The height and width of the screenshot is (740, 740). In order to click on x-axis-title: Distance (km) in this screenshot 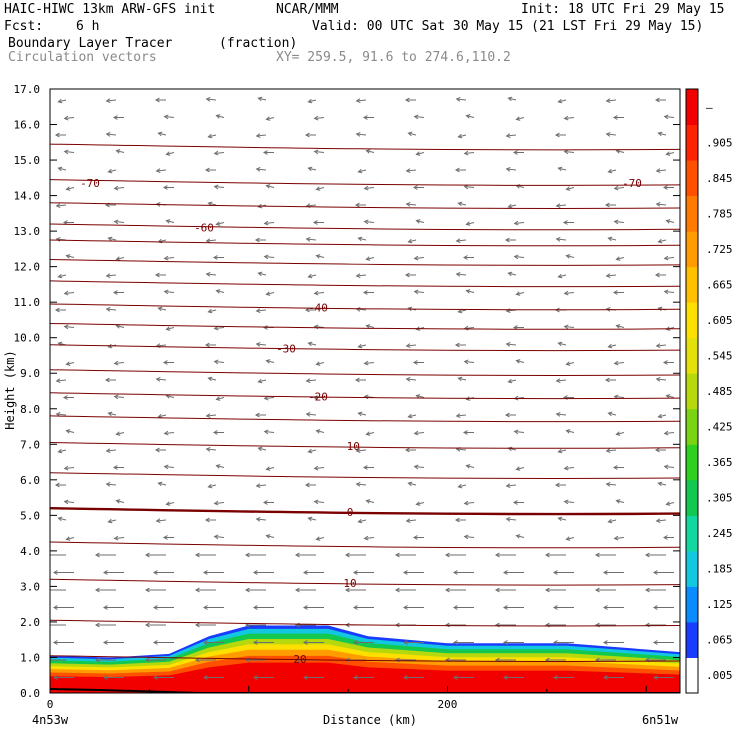, I will do `click(370, 720)`.